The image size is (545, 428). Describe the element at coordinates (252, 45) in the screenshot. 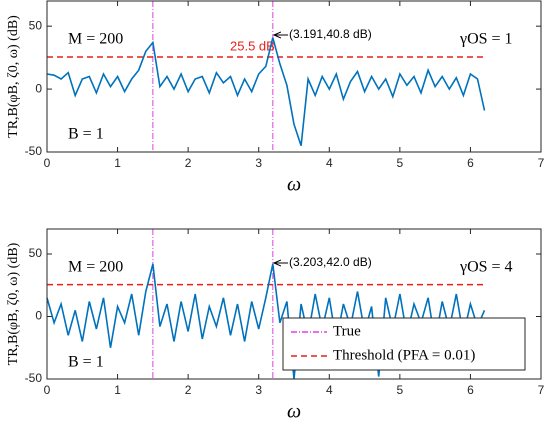

I see `threshold-label: 25.5 dB` at that location.